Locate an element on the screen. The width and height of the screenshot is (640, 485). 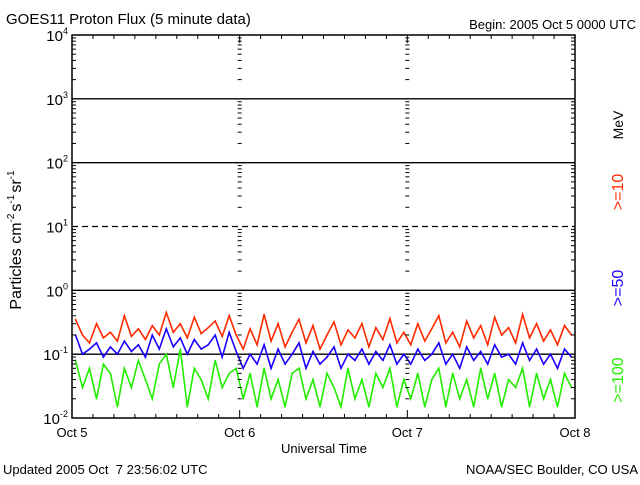
y-tick-labels: 10⁴ 10³ 10² 10¹ 10⁰ 10⁻¹ 10⁻² is located at coordinates (55, 227).